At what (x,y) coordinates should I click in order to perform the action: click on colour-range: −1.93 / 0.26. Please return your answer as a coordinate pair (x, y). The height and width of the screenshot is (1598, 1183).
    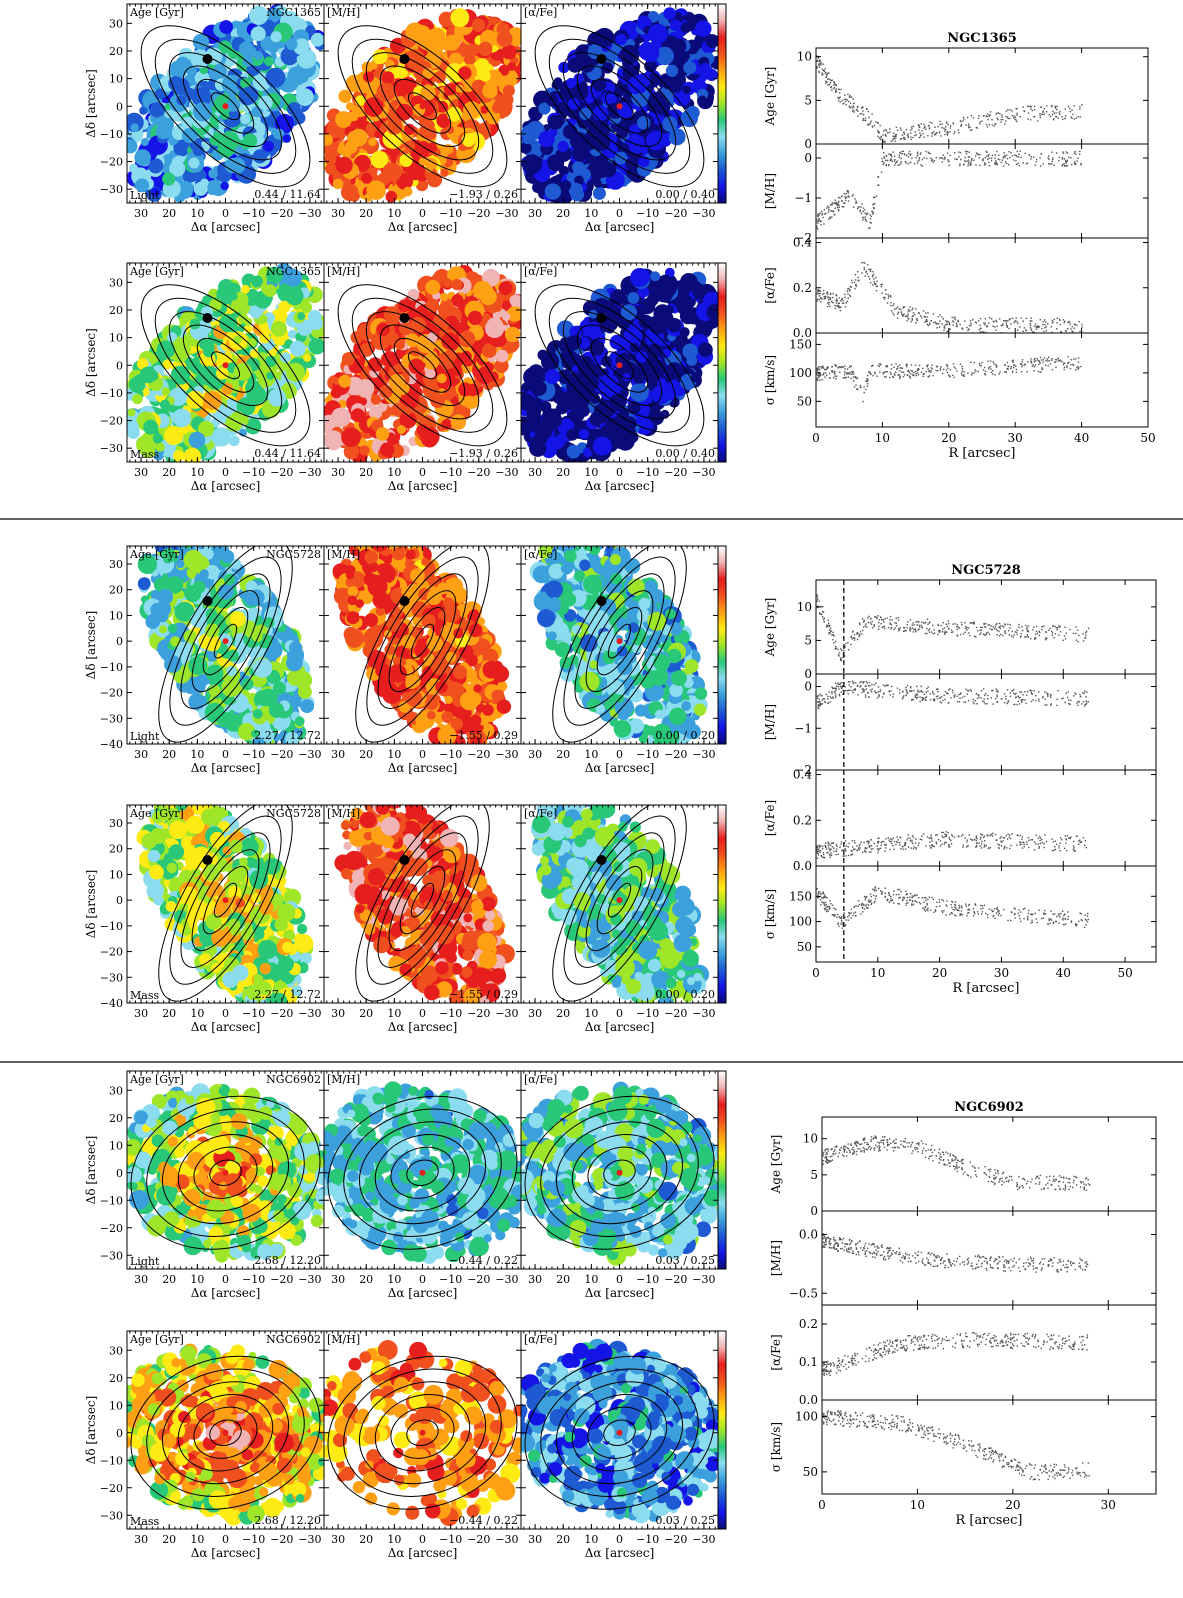
    Looking at the image, I should click on (483, 194).